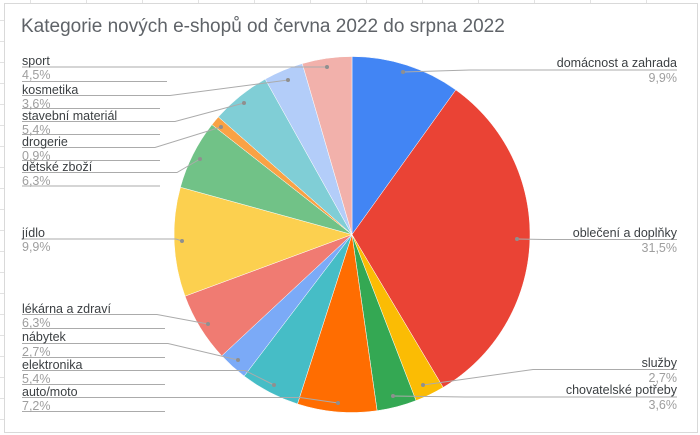 The width and height of the screenshot is (700, 435). Describe the element at coordinates (663, 405) in the screenshot. I see `slice-pct-chovatelske-potreby: 3,6%` at that location.